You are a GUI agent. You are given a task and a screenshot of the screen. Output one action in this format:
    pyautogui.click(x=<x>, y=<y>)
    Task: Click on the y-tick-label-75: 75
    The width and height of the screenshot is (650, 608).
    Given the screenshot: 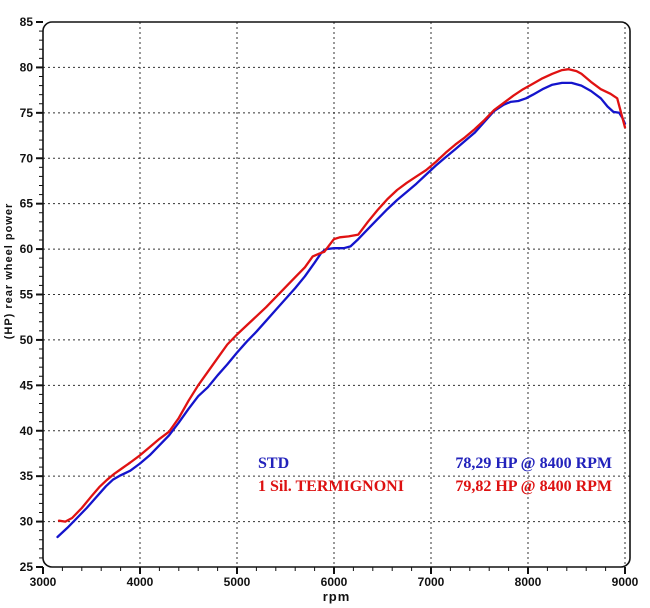 What is the action you would take?
    pyautogui.click(x=27, y=113)
    